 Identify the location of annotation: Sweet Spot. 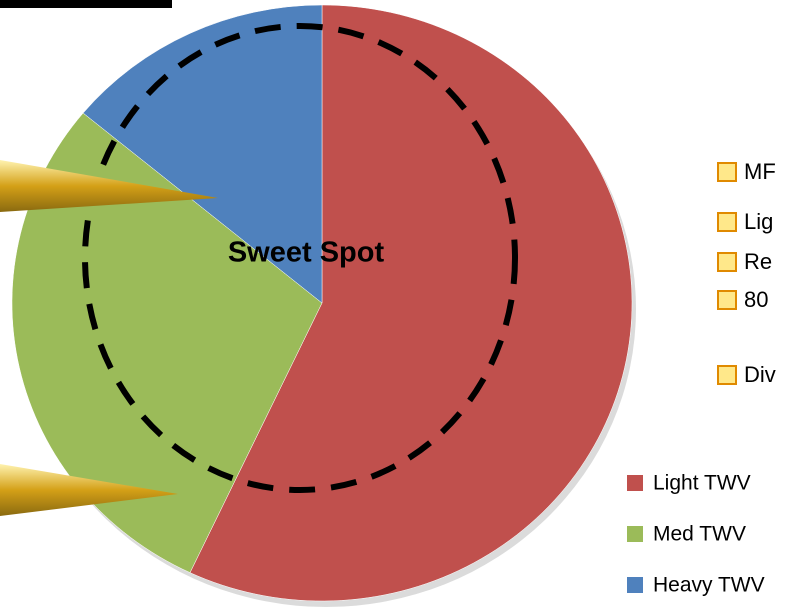
(306, 253).